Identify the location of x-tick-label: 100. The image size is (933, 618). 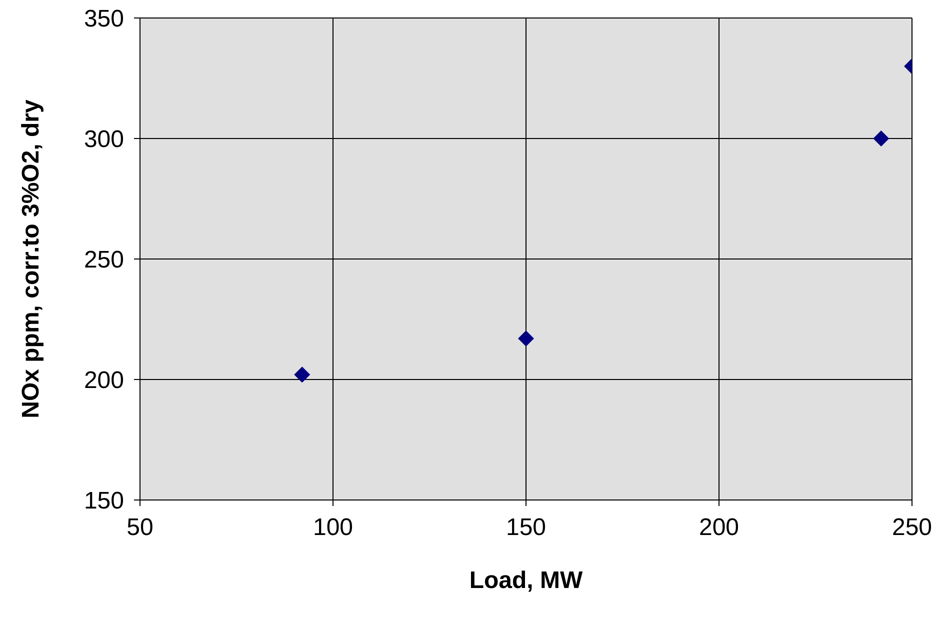
(333, 528).